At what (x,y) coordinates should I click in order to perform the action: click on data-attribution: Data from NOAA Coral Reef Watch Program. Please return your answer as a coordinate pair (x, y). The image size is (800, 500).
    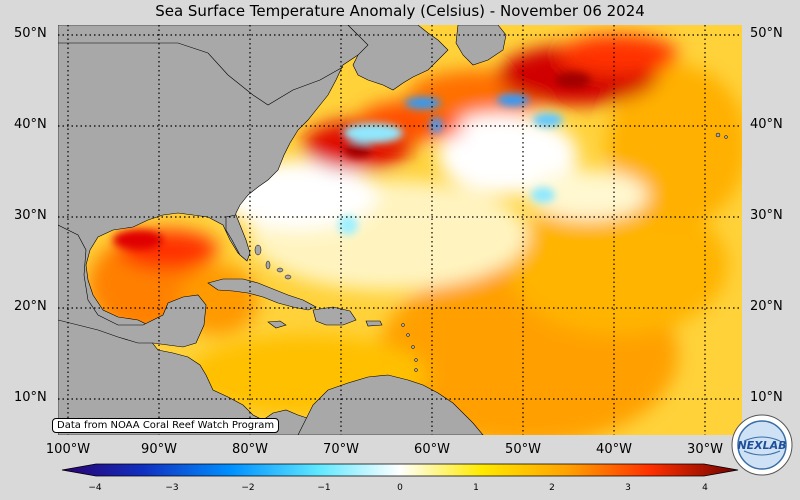
    Looking at the image, I should click on (166, 425).